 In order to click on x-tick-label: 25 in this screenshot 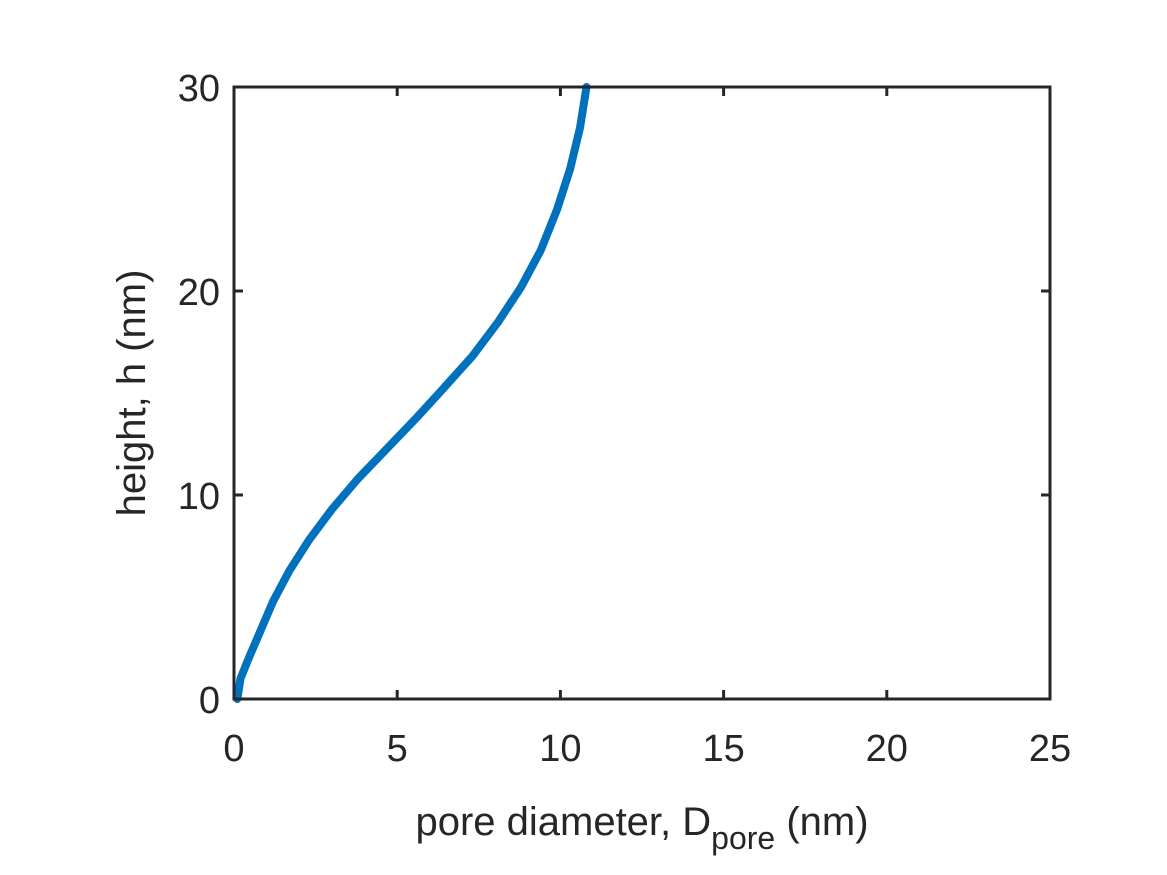, I will do `click(1050, 749)`.